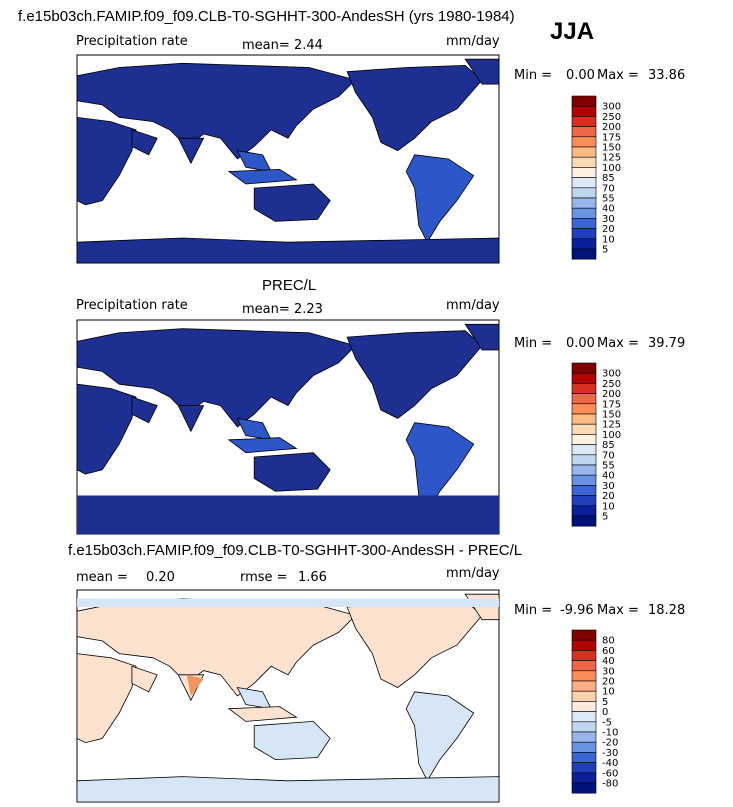 Image resolution: width=733 pixels, height=807 pixels. Describe the element at coordinates (132, 41) in the screenshot. I see `panel1-variable-label: Precipitation rate` at that location.